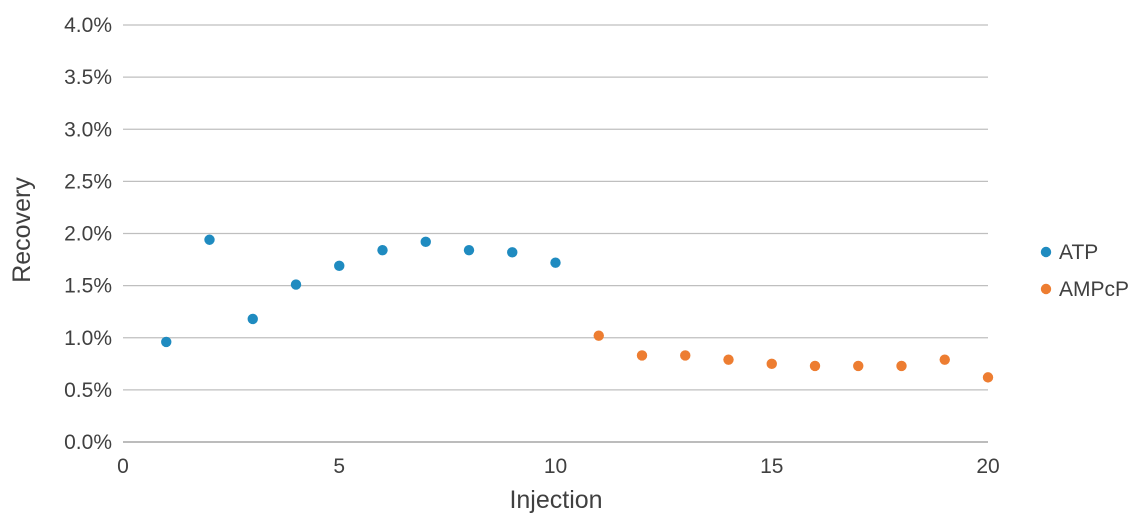  What do you see at coordinates (771, 466) in the screenshot?
I see `x-tick-label: 15` at bounding box center [771, 466].